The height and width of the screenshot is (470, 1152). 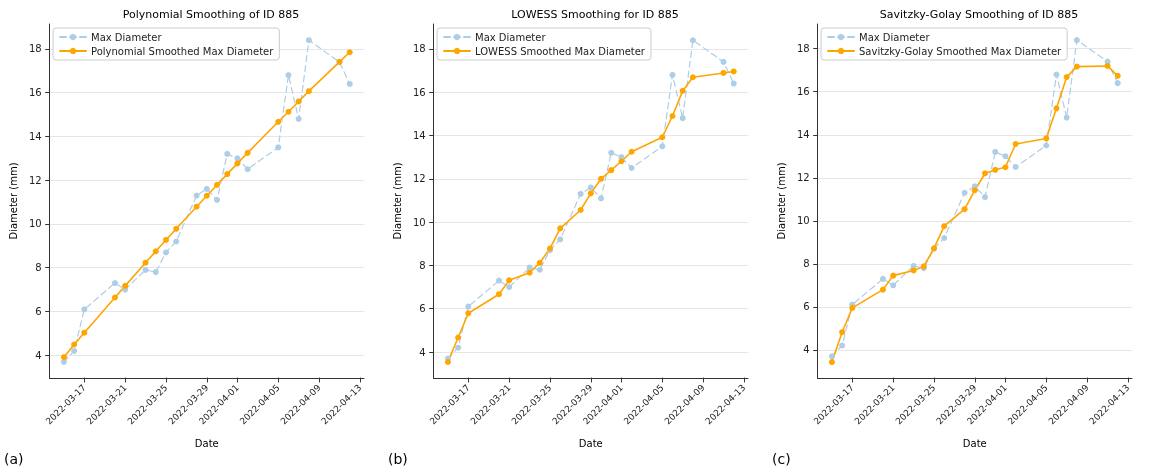 I want to click on text: (c), so click(x=781, y=459).